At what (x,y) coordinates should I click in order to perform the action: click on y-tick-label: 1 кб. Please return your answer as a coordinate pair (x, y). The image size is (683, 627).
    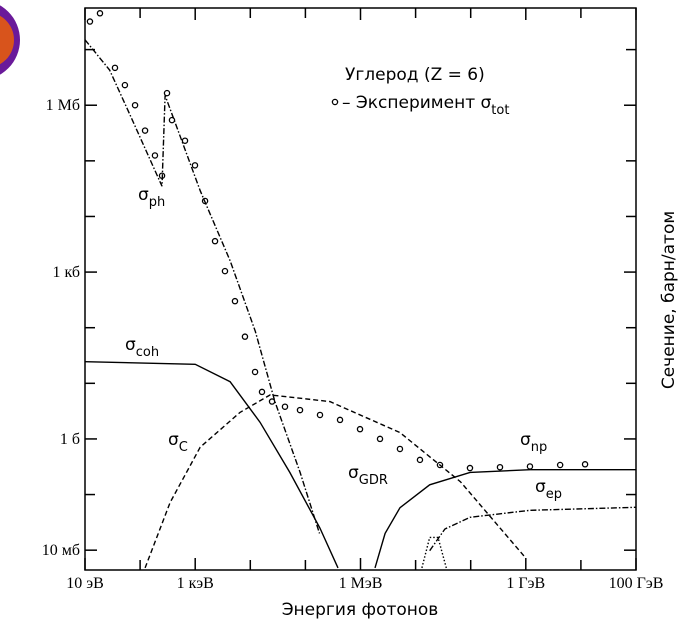
    Looking at the image, I should click on (66, 272).